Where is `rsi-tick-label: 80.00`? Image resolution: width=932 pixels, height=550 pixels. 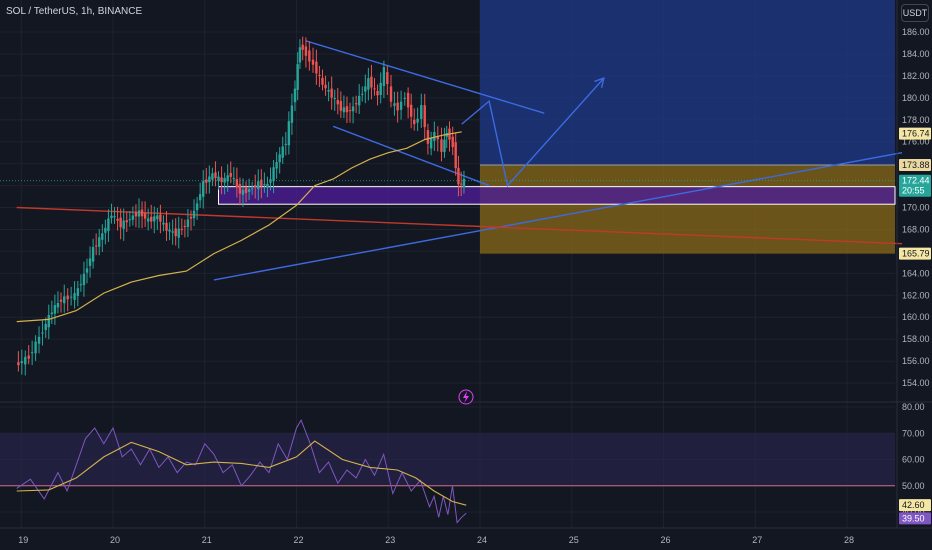 rsi-tick-label: 80.00 is located at coordinates (913, 407).